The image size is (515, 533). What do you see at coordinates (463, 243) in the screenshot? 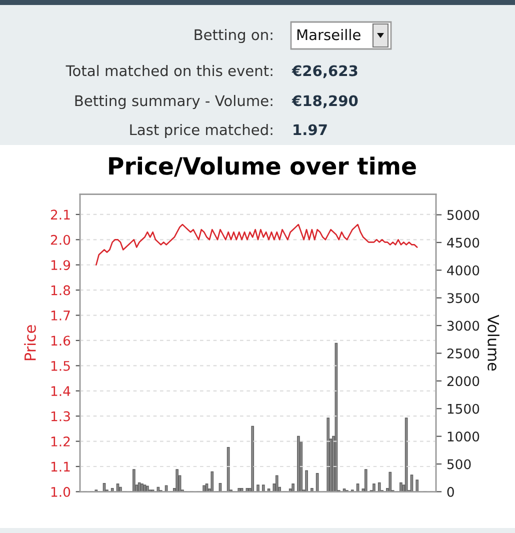
I see `y2-tick-label: 4500` at bounding box center [463, 243].